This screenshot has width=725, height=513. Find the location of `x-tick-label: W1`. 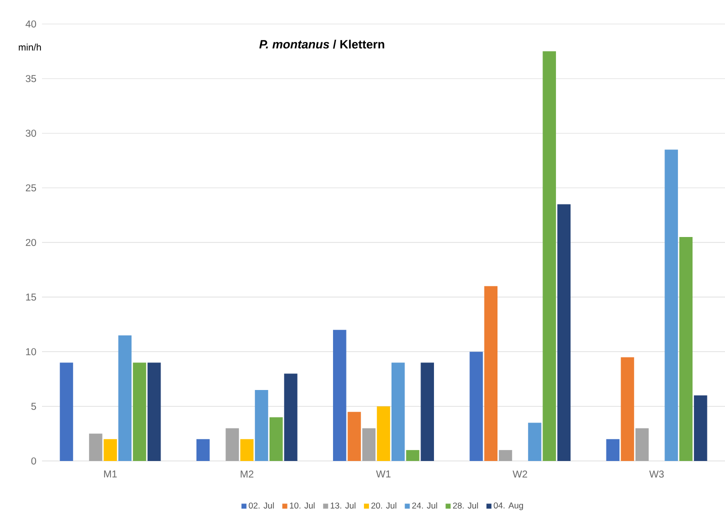

x-tick-label: W1 is located at coordinates (383, 474).